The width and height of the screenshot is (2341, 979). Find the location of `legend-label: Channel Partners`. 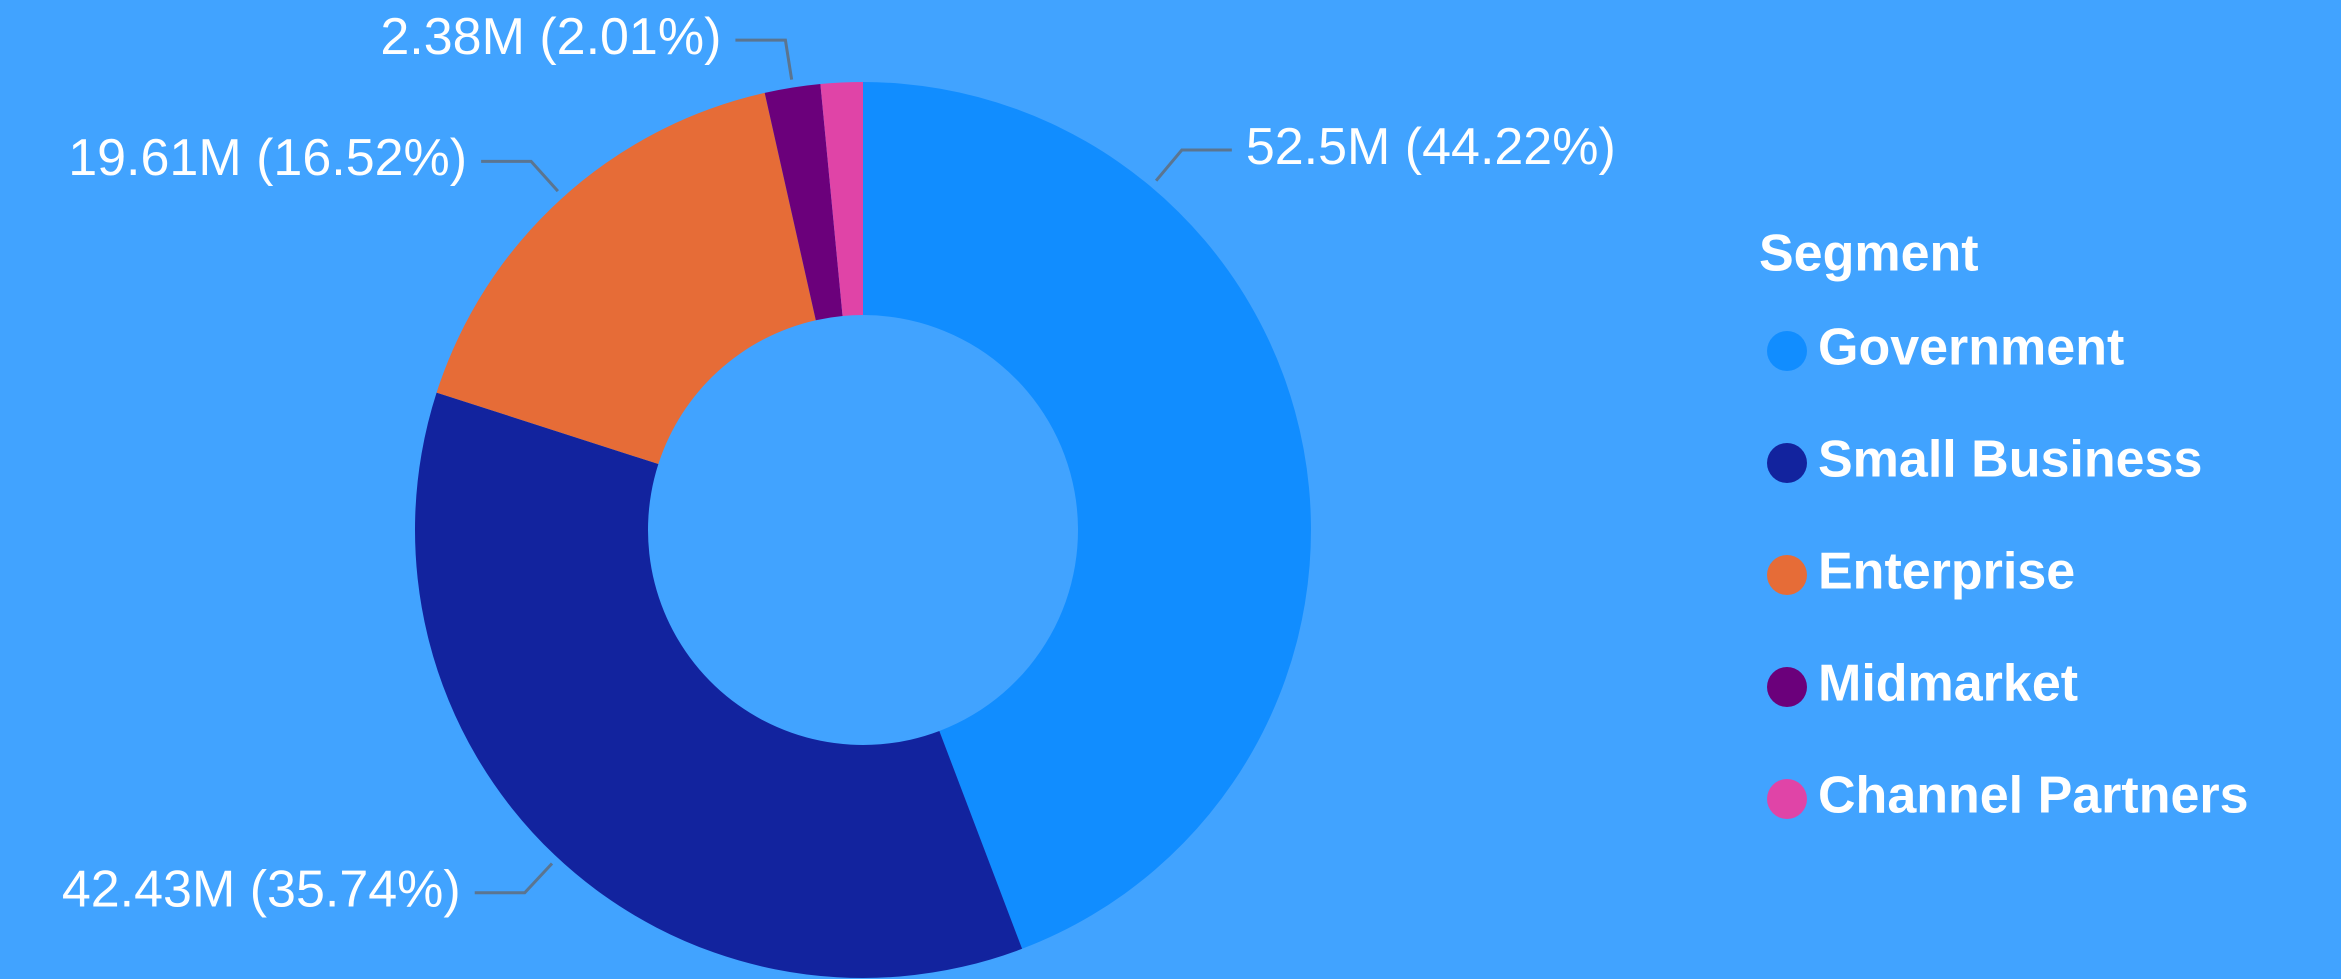

legend-label: Channel Partners is located at coordinates (2033, 796).